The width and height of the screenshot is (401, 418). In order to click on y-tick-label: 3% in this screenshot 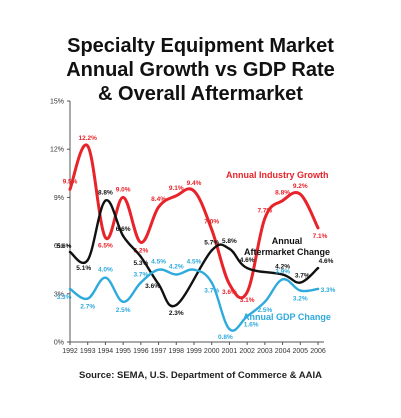, I will do `click(59, 294)`.